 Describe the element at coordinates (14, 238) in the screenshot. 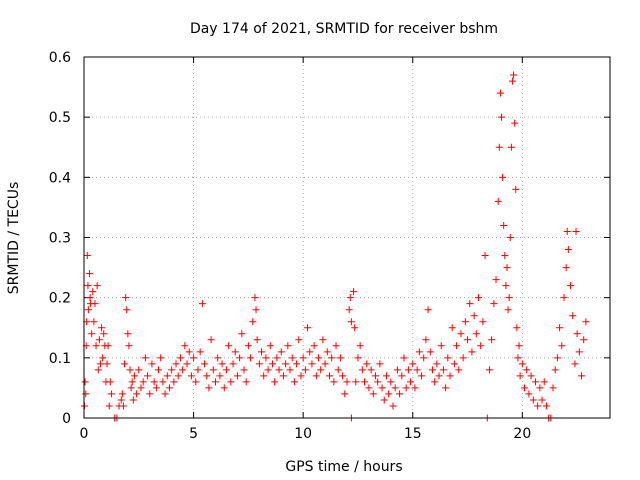

I see `y-axis-label: SRMTID / TECUs` at that location.